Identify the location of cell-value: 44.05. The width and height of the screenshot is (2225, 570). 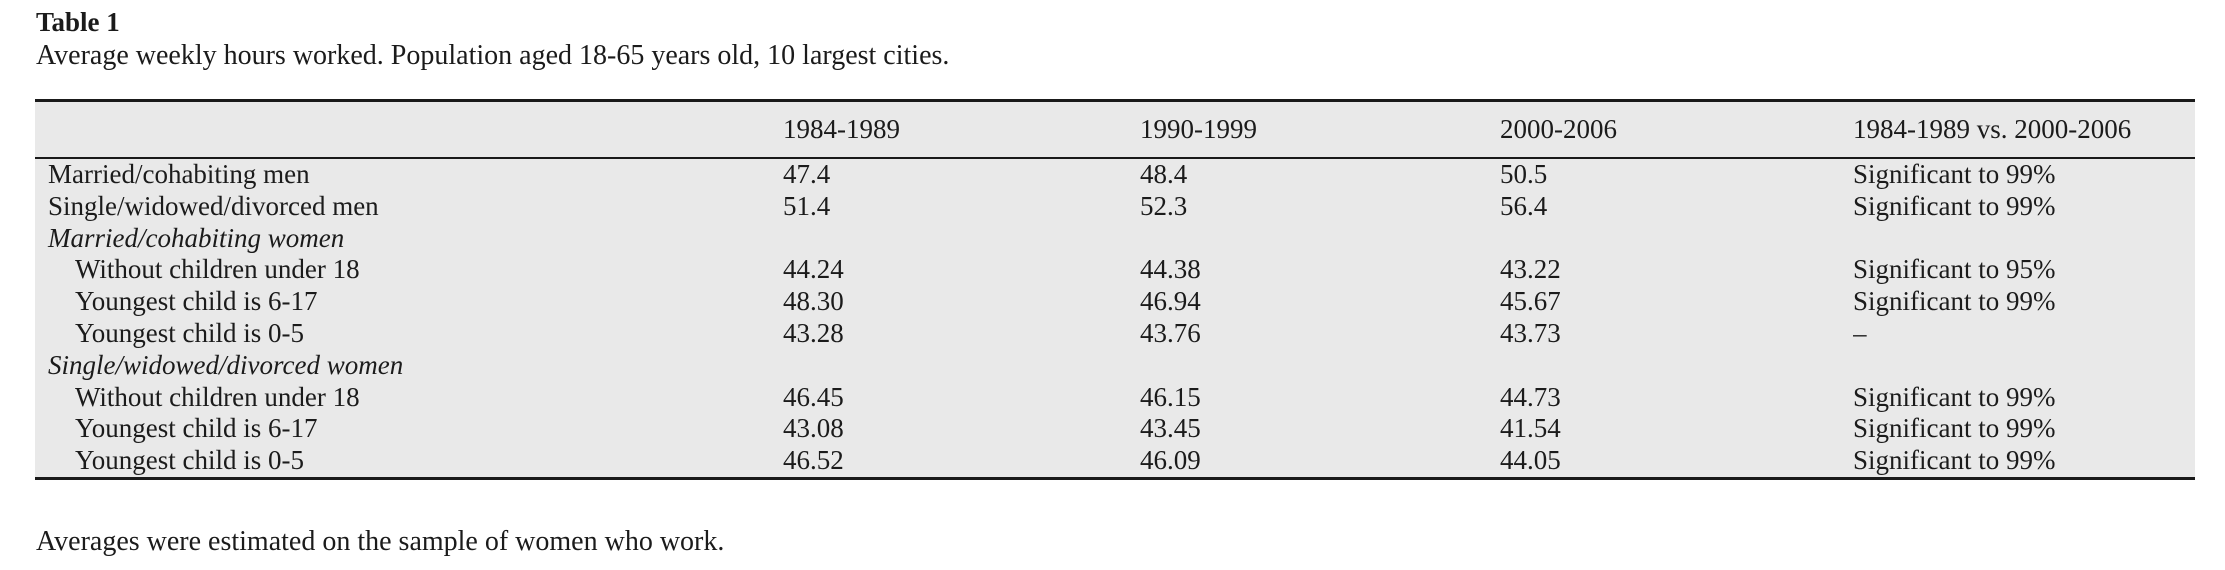
(1530, 460).